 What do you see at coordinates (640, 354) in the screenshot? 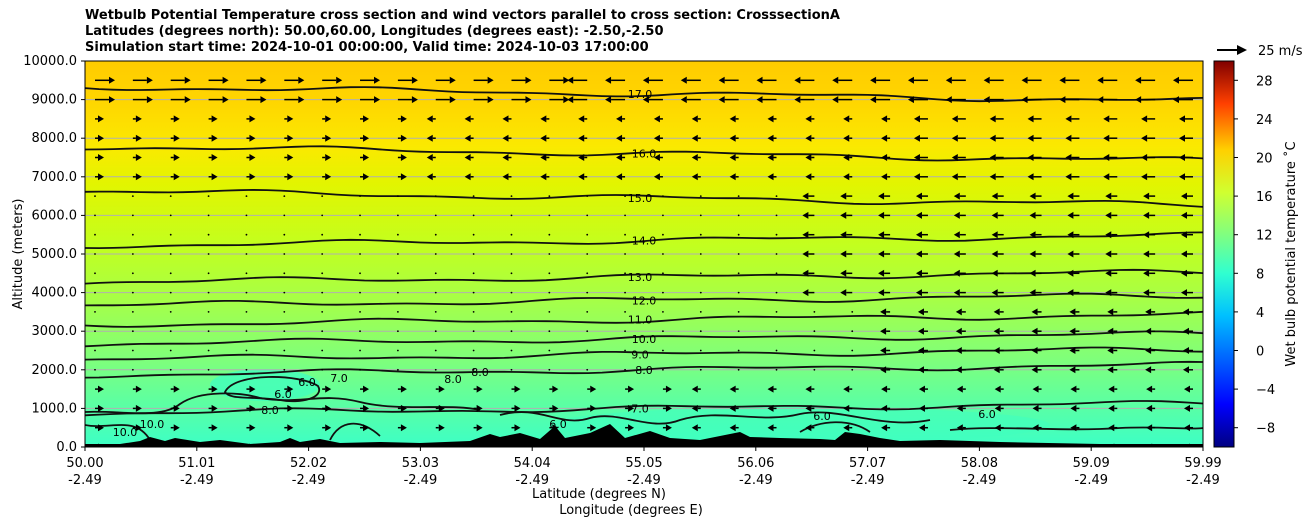
I see `contour-label: 9.0` at bounding box center [640, 354].